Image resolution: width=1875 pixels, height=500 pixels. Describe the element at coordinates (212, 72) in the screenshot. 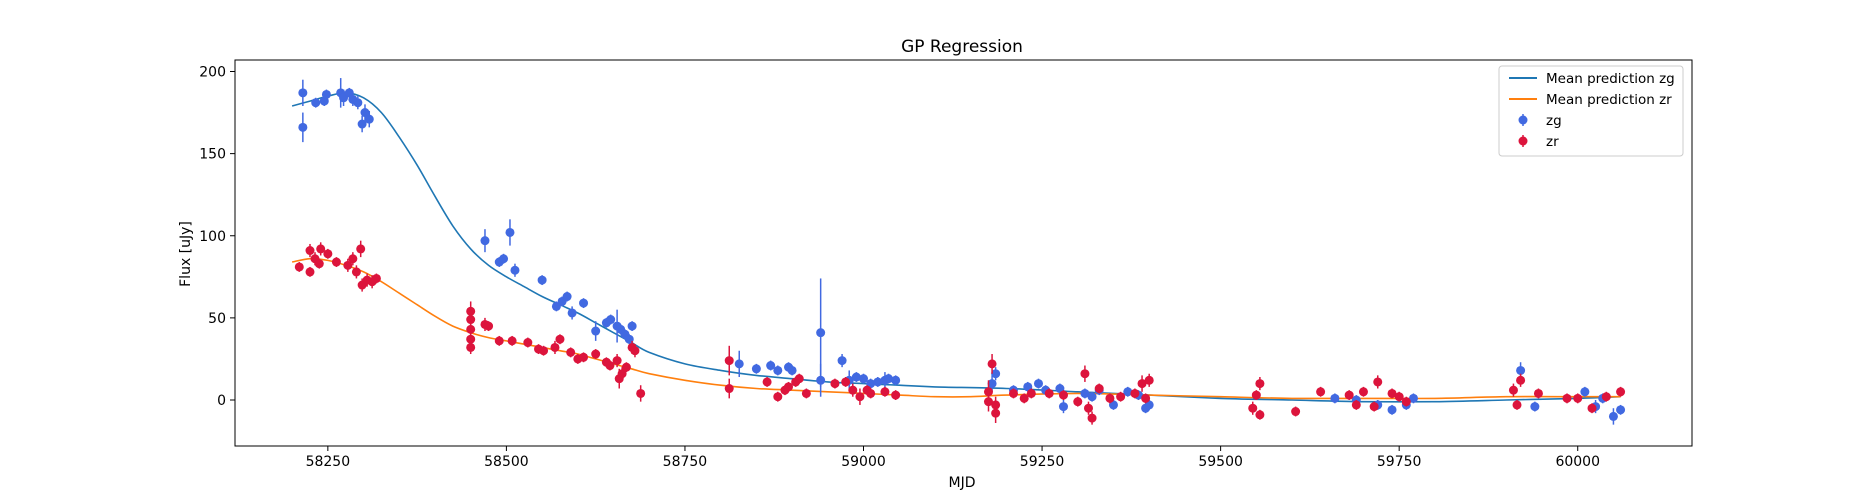

I see `y-tick-label: 200` at that location.